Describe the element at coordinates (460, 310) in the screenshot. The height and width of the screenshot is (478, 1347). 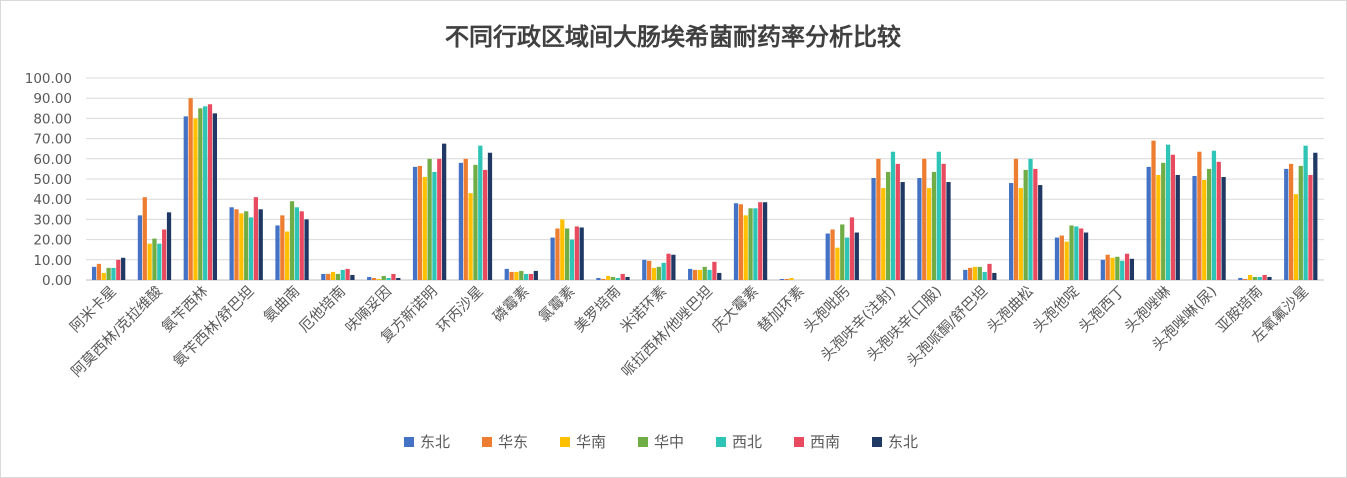
I see `x-tick-label: 环丙沙星` at that location.